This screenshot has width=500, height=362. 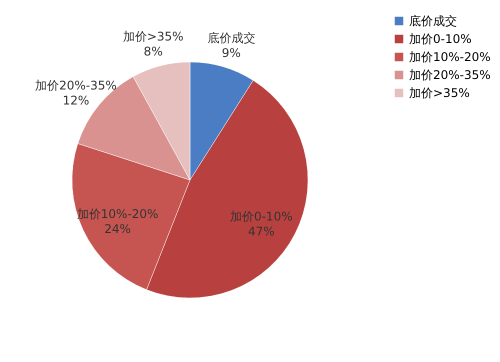 I want to click on slice-label: 加价20%-35%, so click(x=76, y=85).